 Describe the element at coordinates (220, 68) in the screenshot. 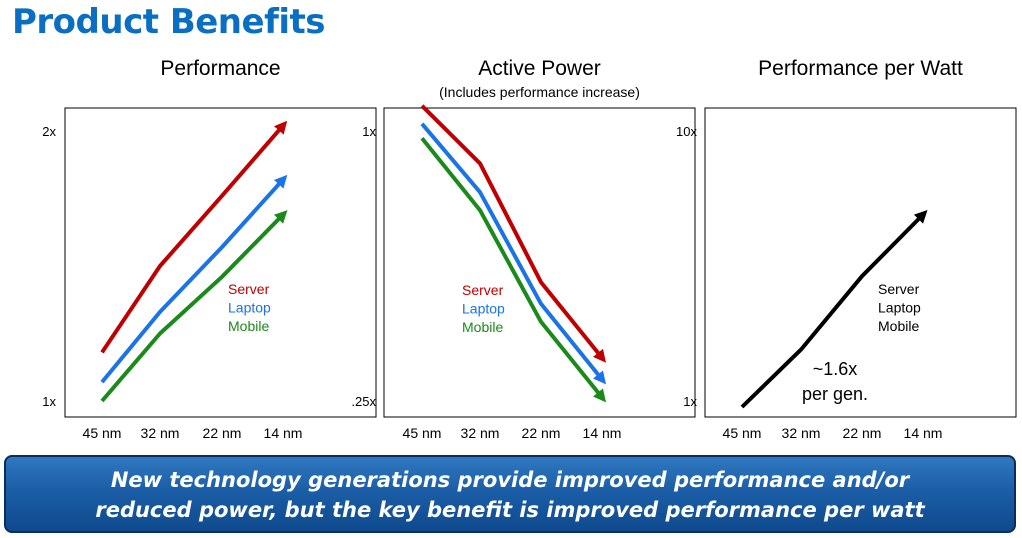

I see `chart-title: Performance` at that location.